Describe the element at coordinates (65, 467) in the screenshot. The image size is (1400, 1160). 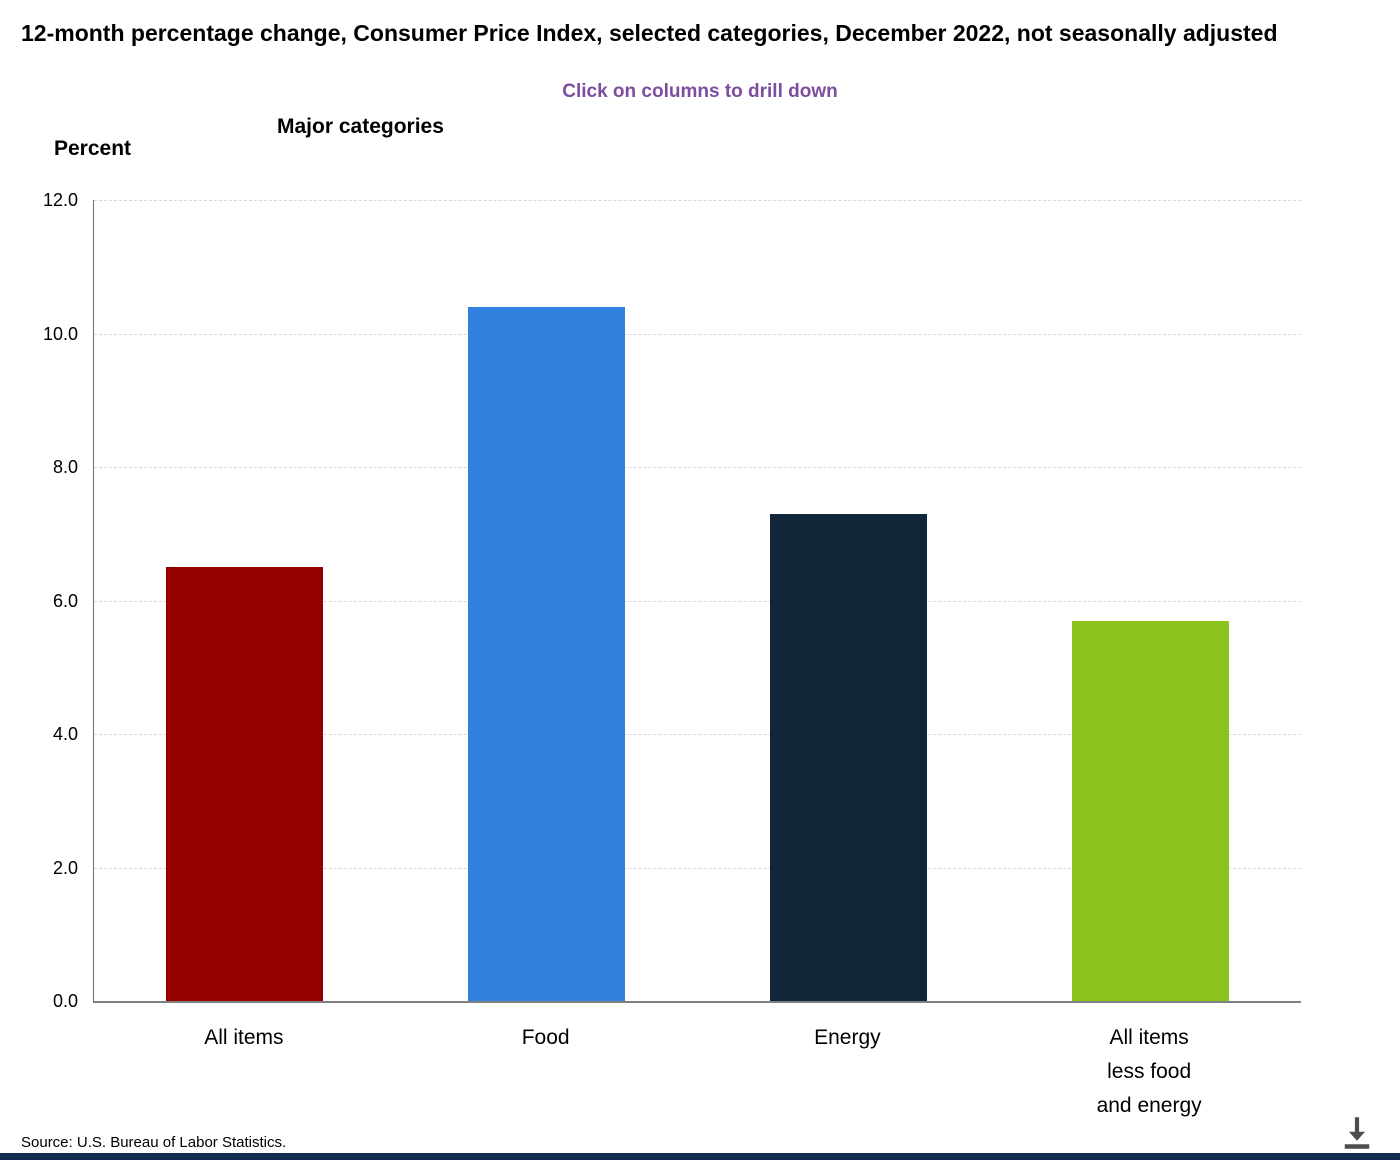
I see `y-tick-label: 8.0` at that location.